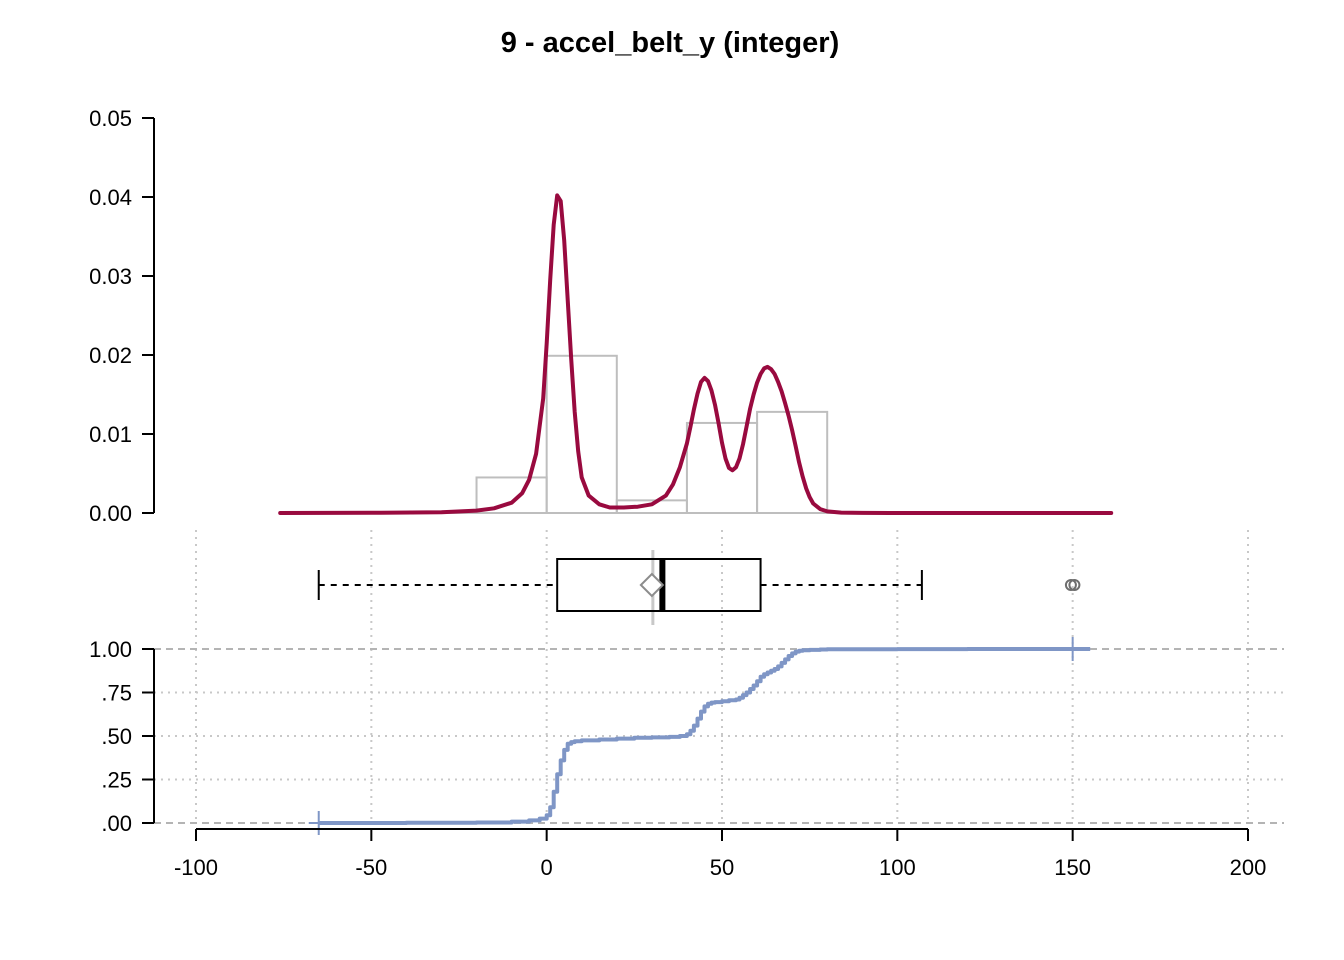 This screenshot has width=1344, height=960. What do you see at coordinates (547, 867) in the screenshot?
I see `x-tick-label: 0` at bounding box center [547, 867].